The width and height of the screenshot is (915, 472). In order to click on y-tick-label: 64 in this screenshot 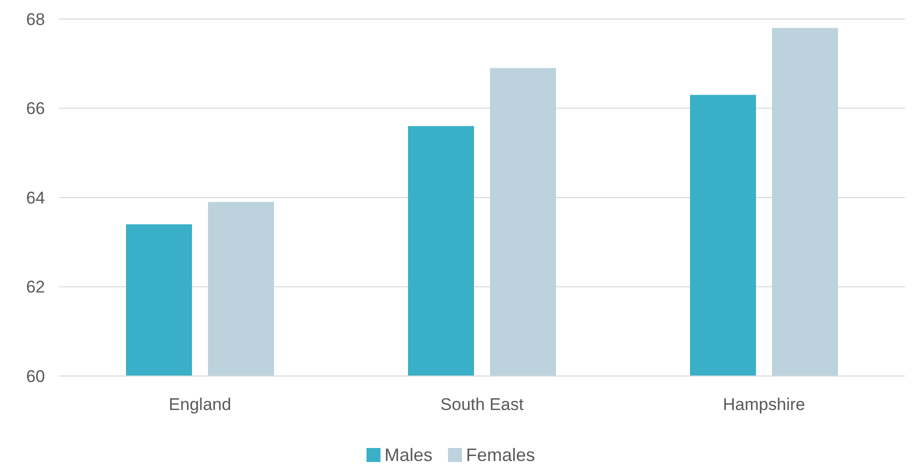, I will do `click(35, 198)`.